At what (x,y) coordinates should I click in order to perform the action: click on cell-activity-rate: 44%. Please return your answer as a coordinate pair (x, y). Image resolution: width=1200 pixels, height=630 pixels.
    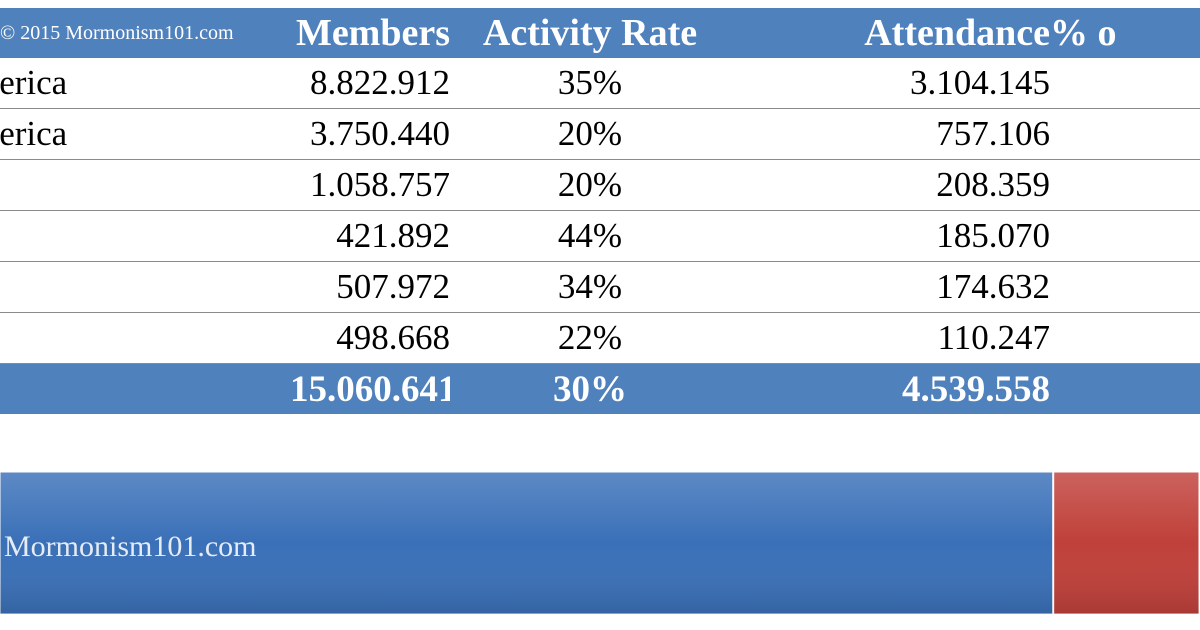
    Looking at the image, I should click on (590, 236).